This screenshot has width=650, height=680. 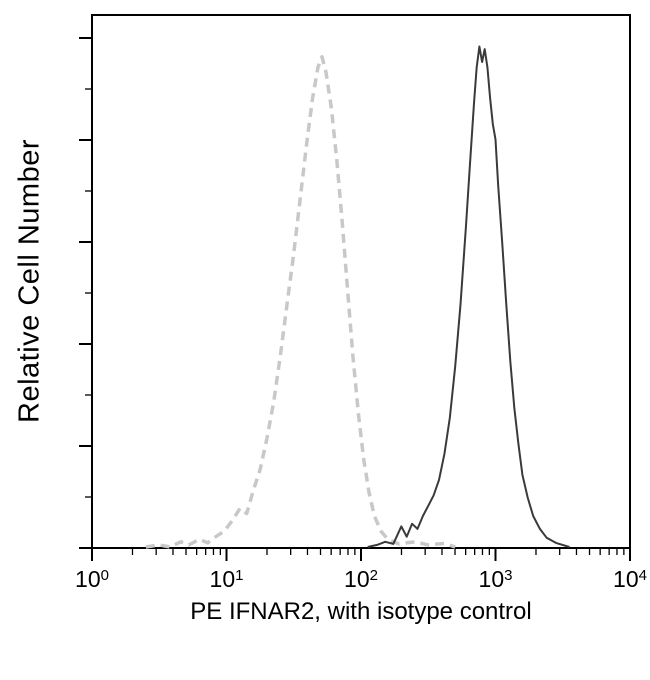 I want to click on x-tick-label: 100, so click(x=92, y=579).